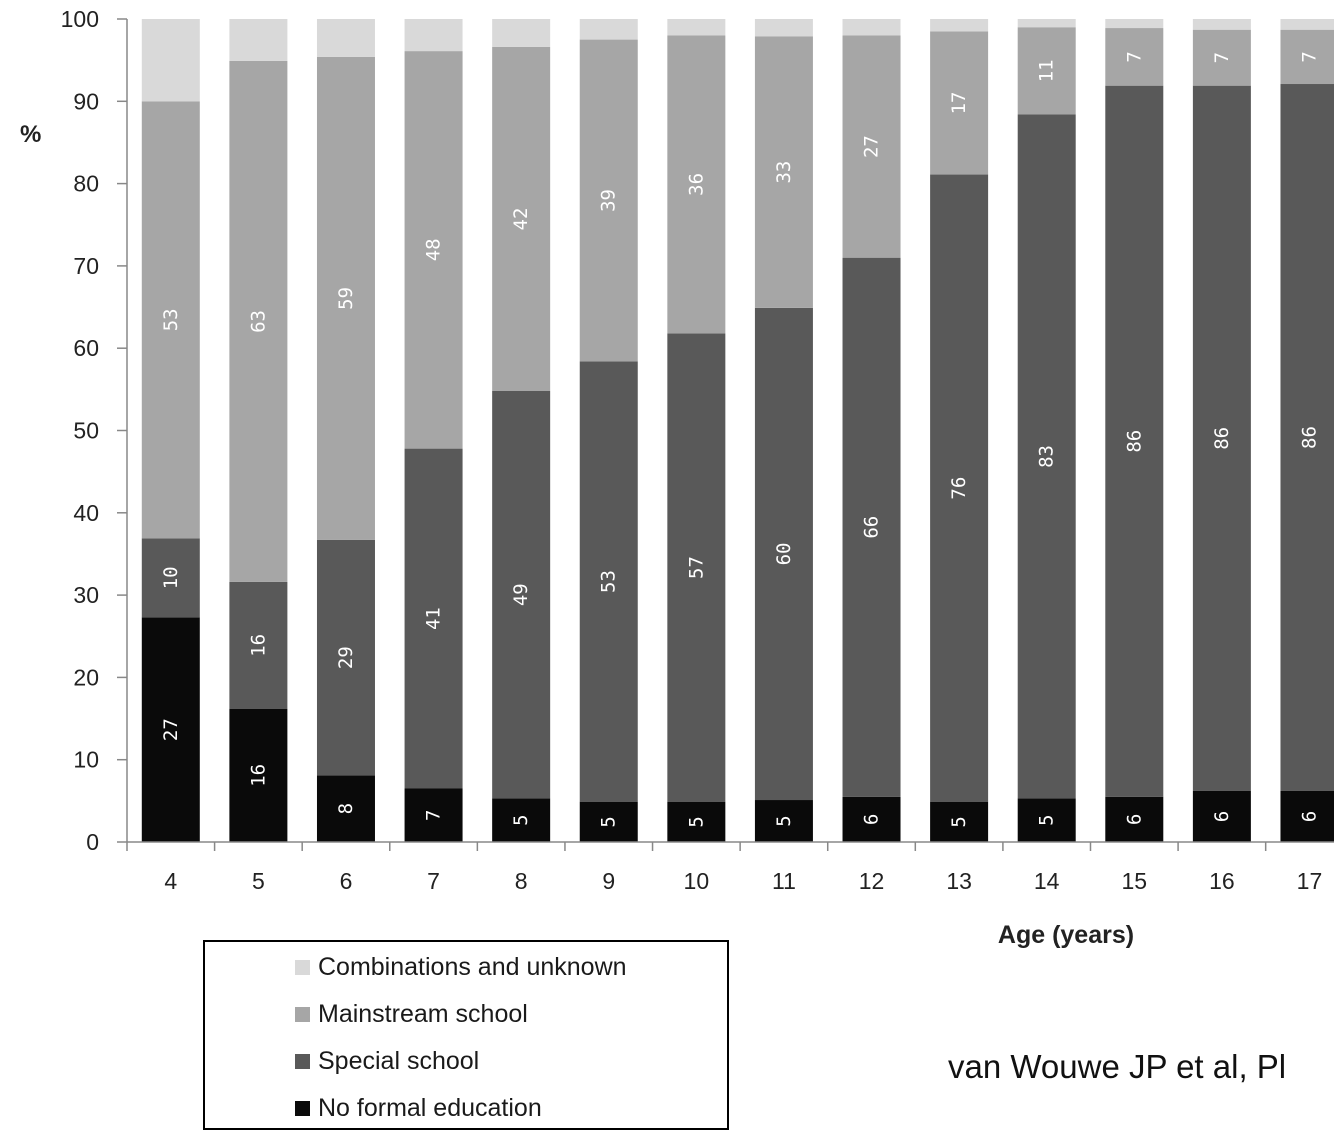 Image resolution: width=1334 pixels, height=1130 pixels. What do you see at coordinates (92, 842) in the screenshot?
I see `y-tick-label: 0` at bounding box center [92, 842].